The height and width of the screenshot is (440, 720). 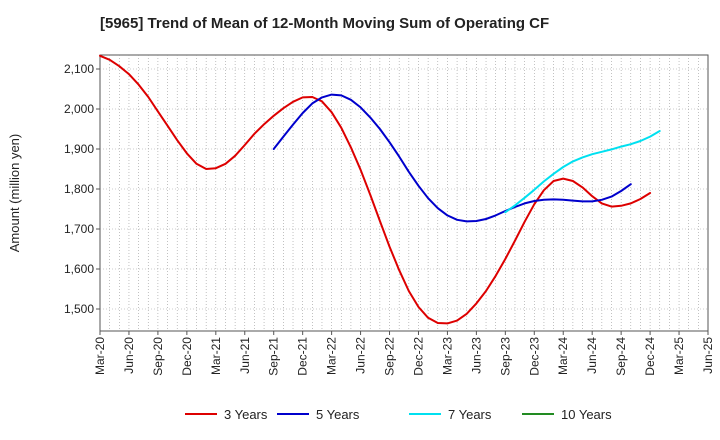 I want to click on x-tick-label: Dec-23, so click(x=534, y=356).